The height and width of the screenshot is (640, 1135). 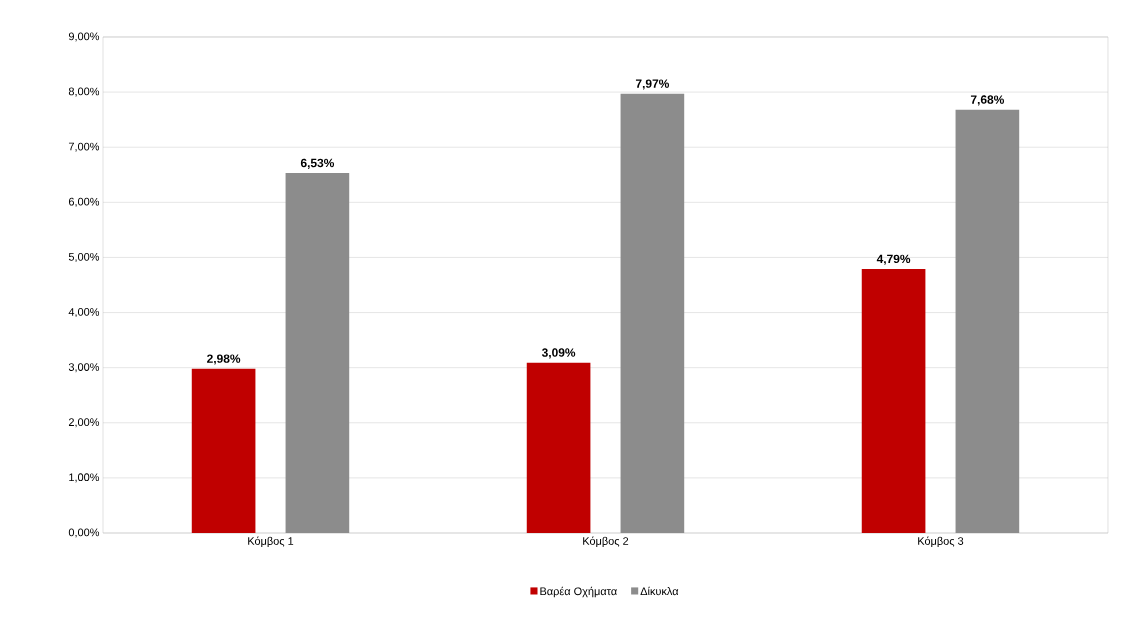 What do you see at coordinates (941, 542) in the screenshot?
I see `x-tick-label: Κόμβος 3` at bounding box center [941, 542].